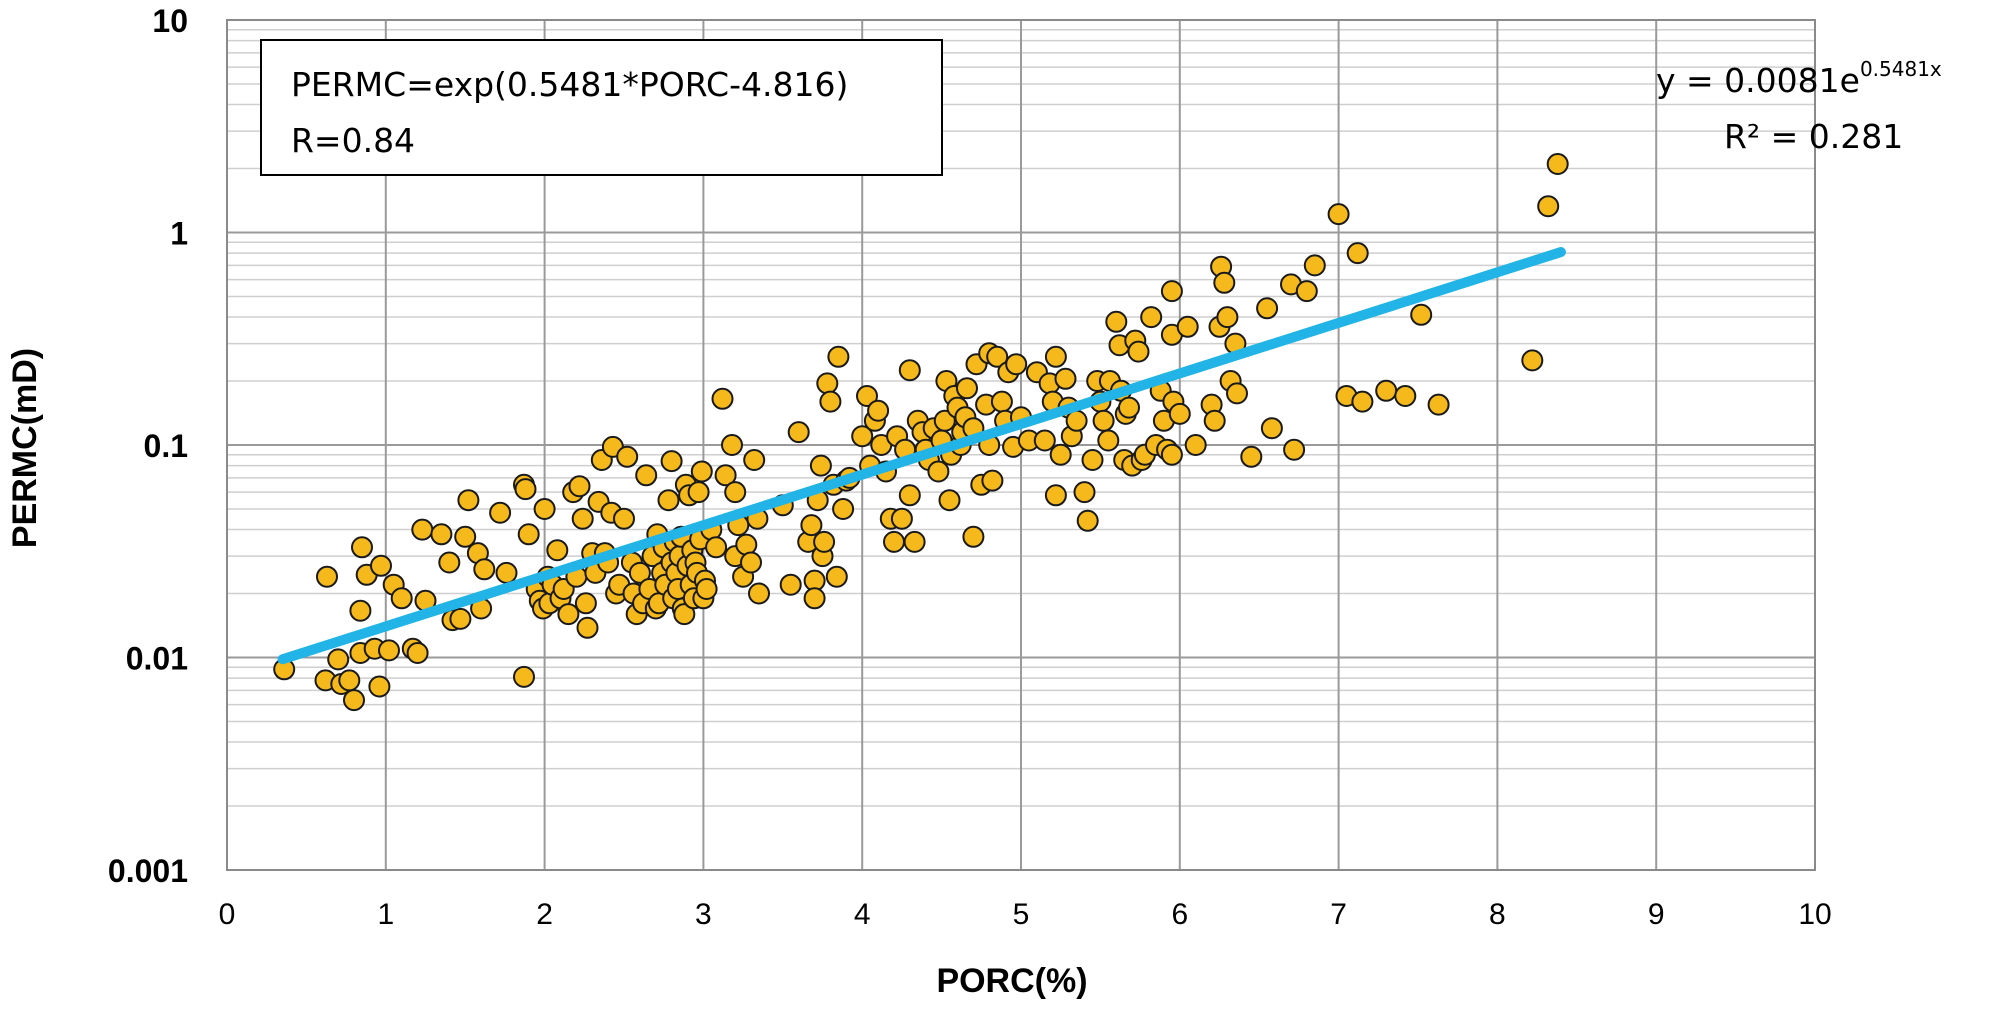  What do you see at coordinates (1814, 914) in the screenshot?
I see `x-tick-label: 10` at bounding box center [1814, 914].